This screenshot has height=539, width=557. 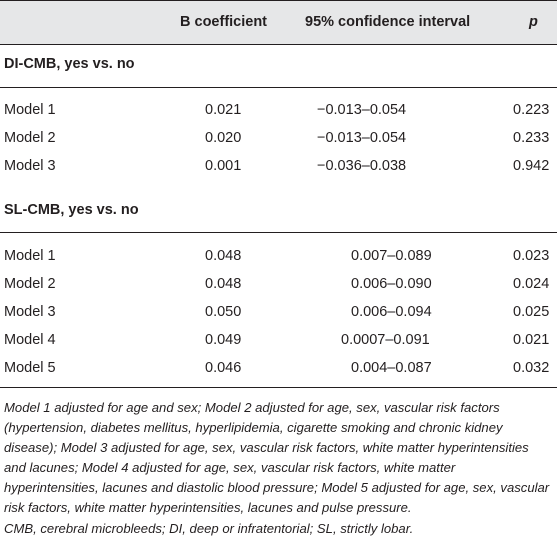 What do you see at coordinates (531, 312) in the screenshot?
I see `row-p: 0.025` at bounding box center [531, 312].